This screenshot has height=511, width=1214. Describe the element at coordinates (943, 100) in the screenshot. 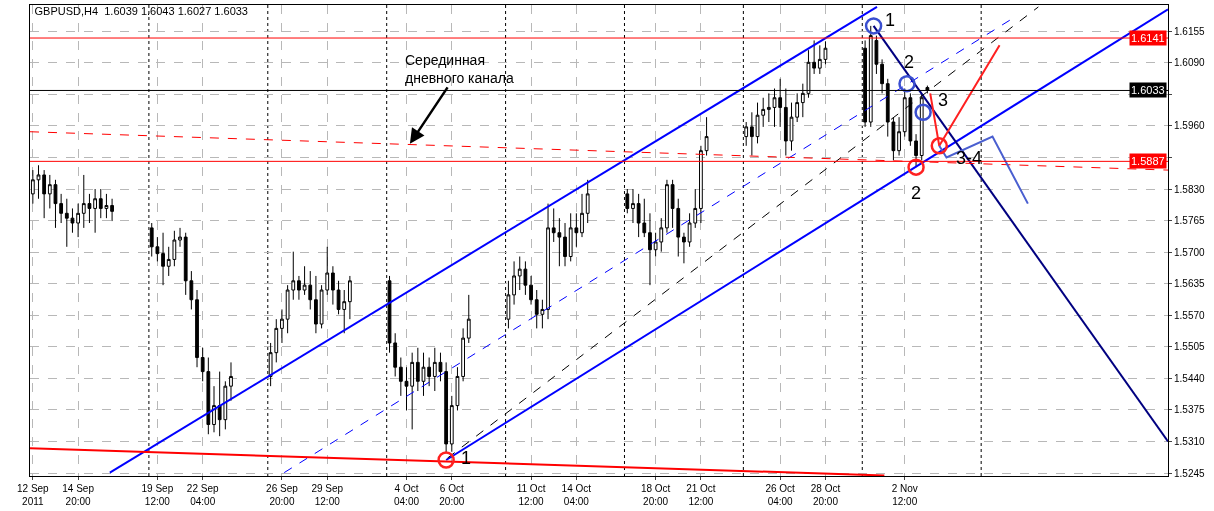

I see `annotation: 3` at that location.